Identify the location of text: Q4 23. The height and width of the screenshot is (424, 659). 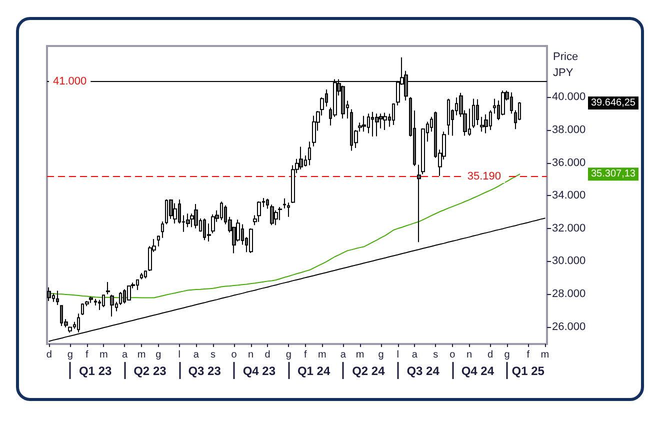
(259, 371).